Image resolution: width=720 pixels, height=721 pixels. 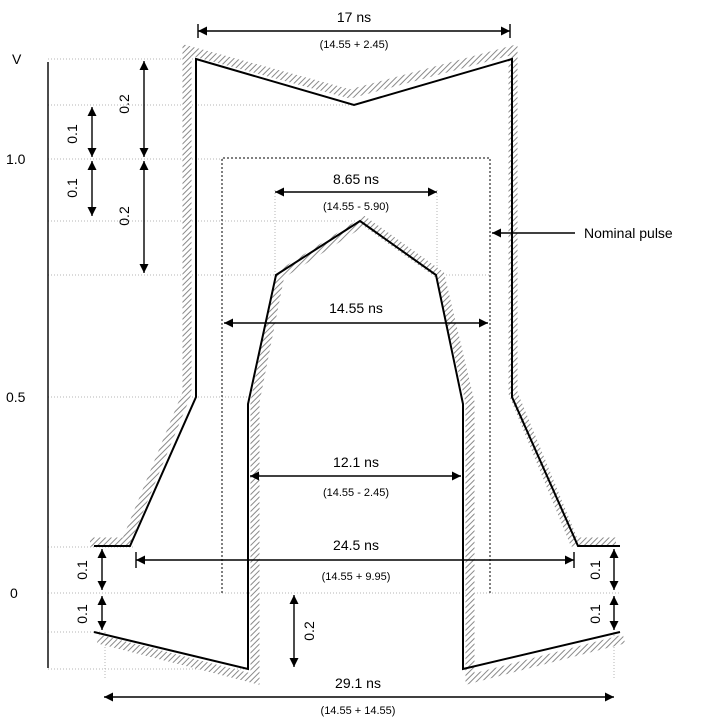 What do you see at coordinates (16, 159) in the screenshot?
I see `y-tick-label: 1.0` at bounding box center [16, 159].